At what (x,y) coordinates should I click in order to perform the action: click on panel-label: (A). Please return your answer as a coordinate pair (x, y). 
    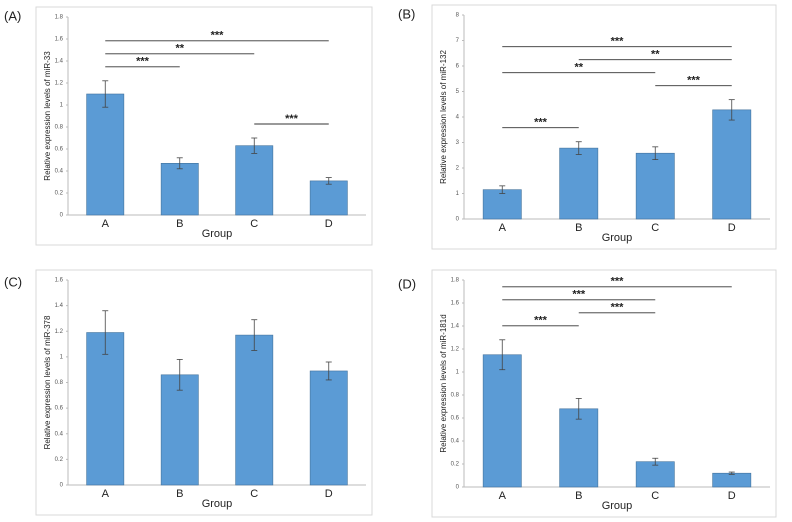
    Looking at the image, I should click on (12, 15).